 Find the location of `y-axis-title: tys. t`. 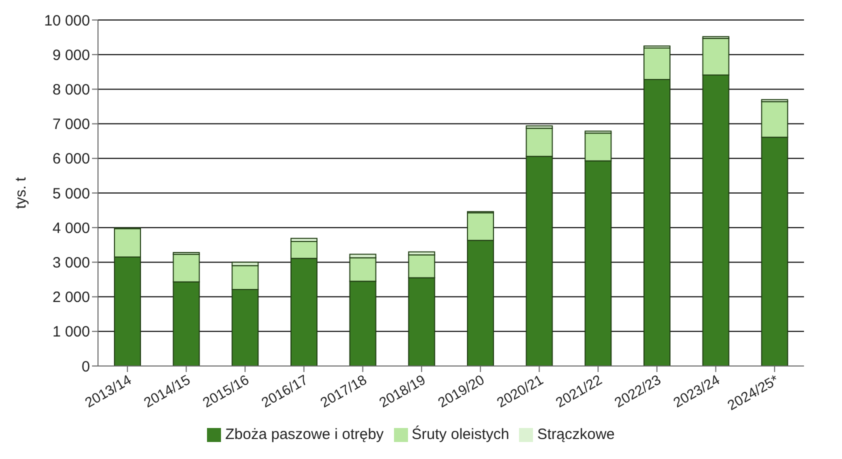

y-axis-title: tys. t is located at coordinates (21, 192).